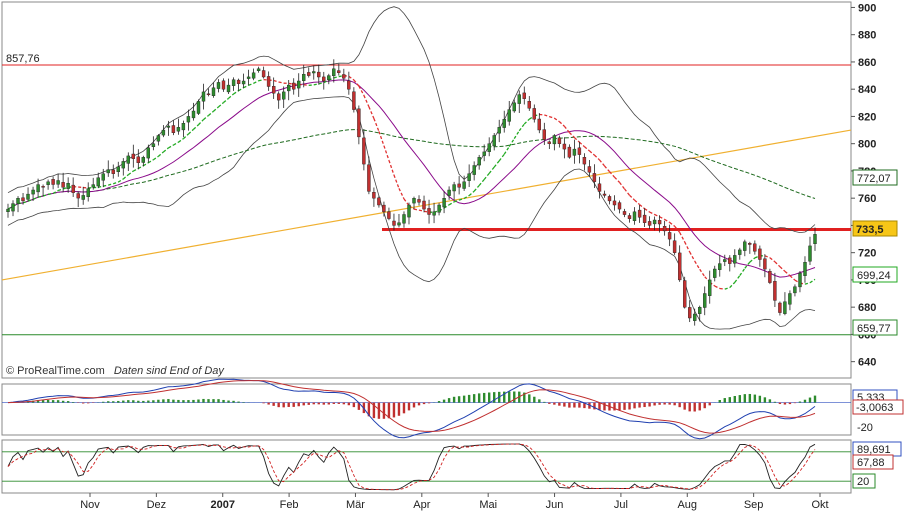 The width and height of the screenshot is (905, 511). I want to click on y-tick-label: 800, so click(867, 145).